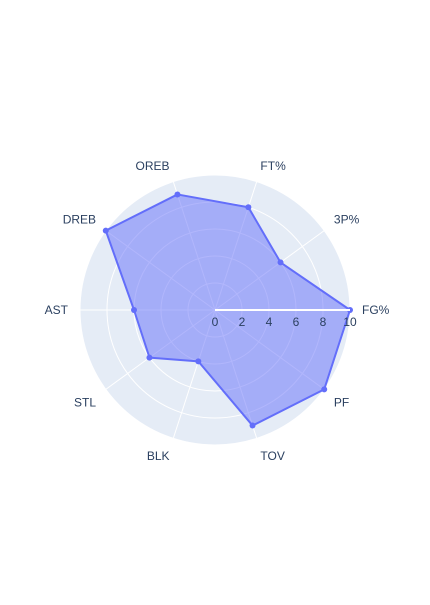 The height and width of the screenshot is (605, 430). Describe the element at coordinates (252, 425) in the screenshot. I see `data-point-tov` at that location.